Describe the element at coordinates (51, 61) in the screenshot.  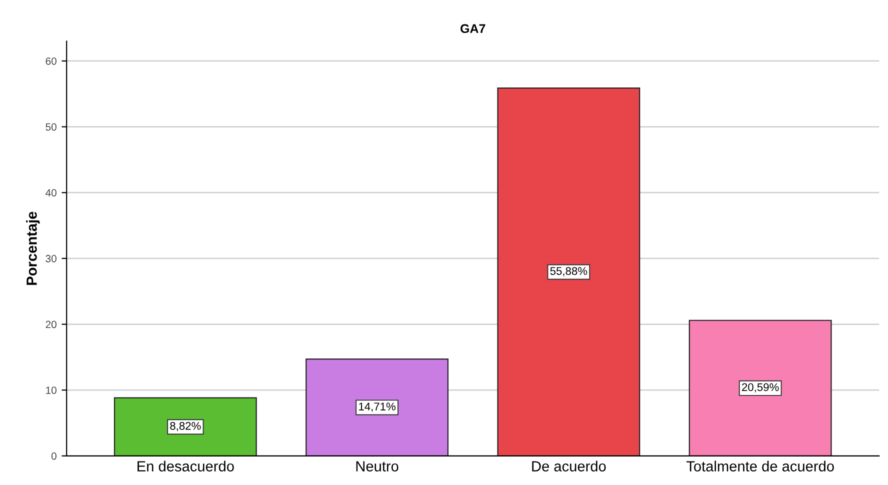
I see `y-tick-label: 60` at that location.